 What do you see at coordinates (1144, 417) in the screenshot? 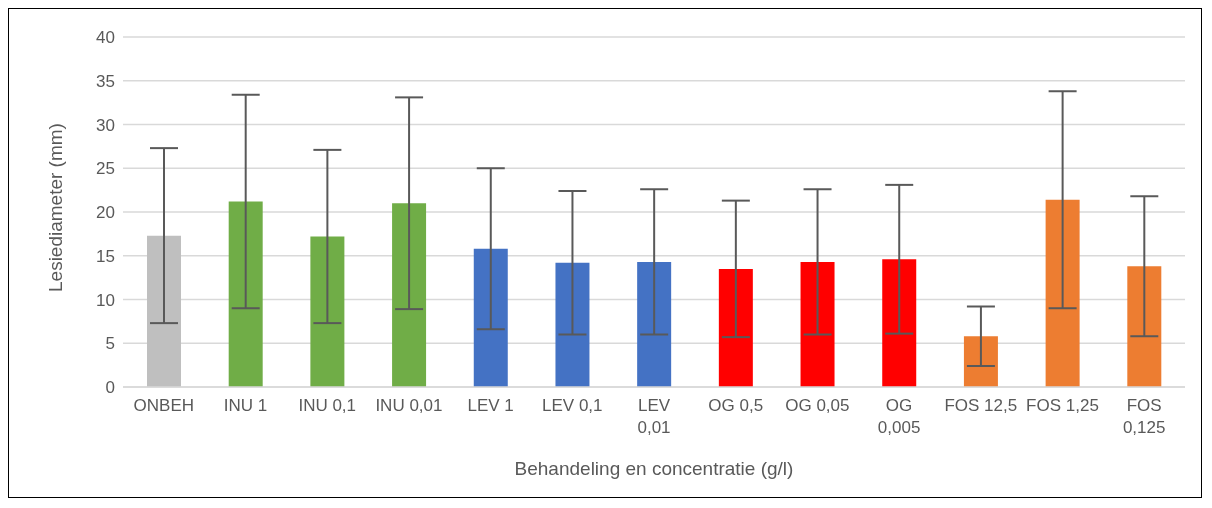
I see `x-tick-label: FOS 0,125` at bounding box center [1144, 417].